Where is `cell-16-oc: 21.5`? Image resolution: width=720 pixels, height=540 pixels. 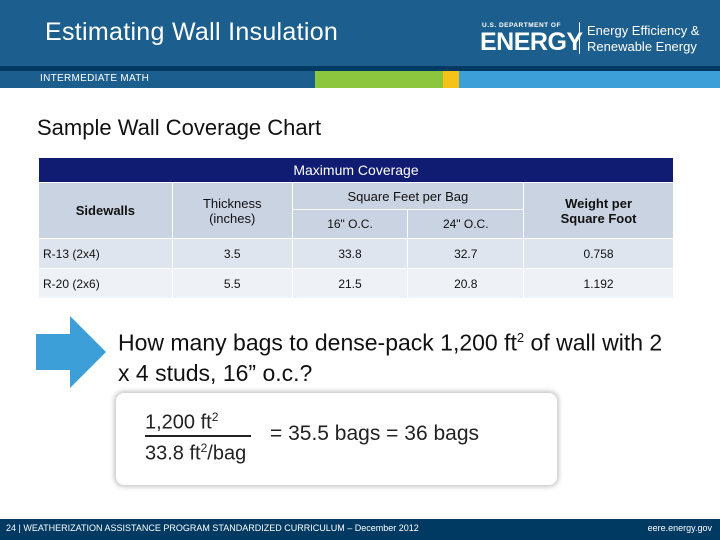 cell-16-oc: 21.5 is located at coordinates (350, 283).